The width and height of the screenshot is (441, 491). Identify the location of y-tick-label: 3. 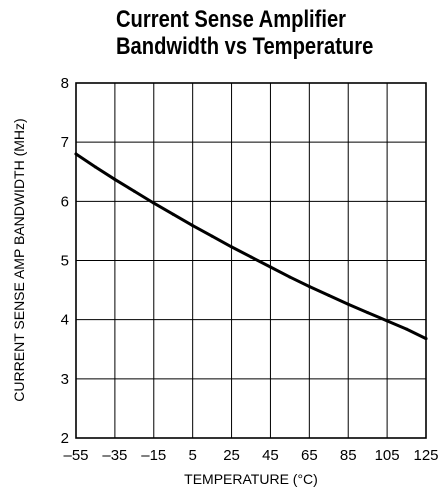
(65, 379).